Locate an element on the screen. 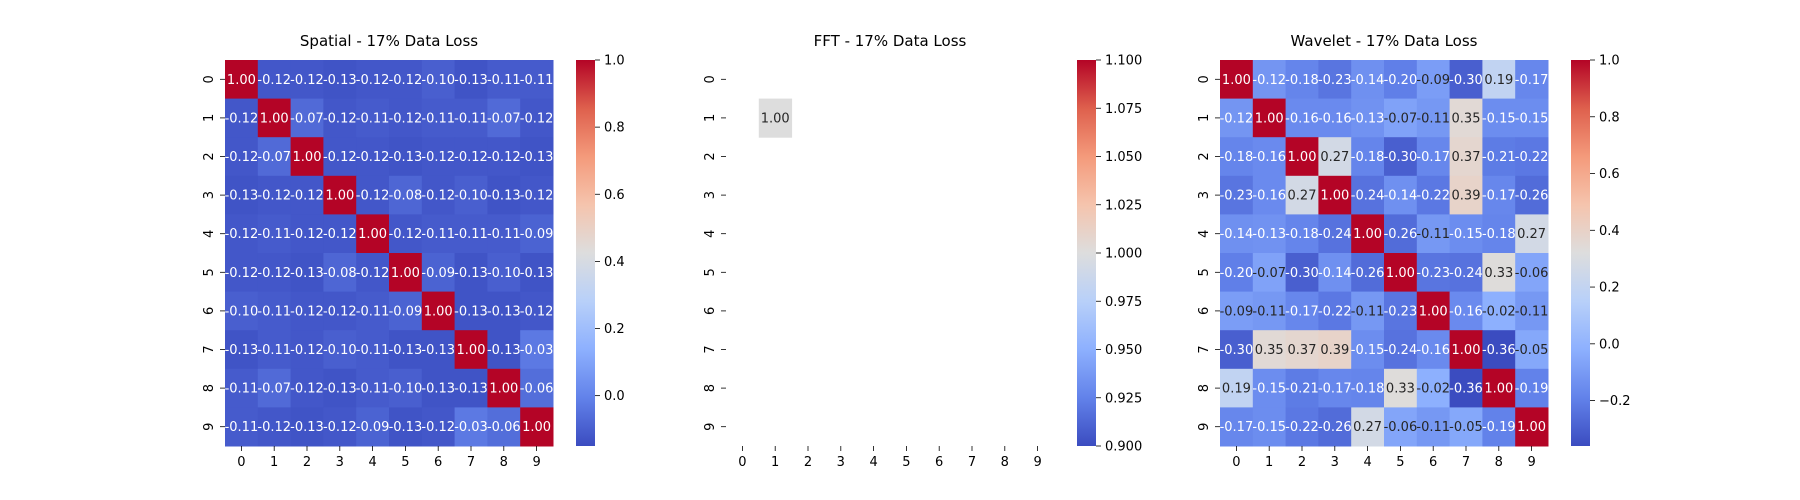 The width and height of the screenshot is (1800, 500). colorbar-tick-label: 1.025 is located at coordinates (1123, 205).